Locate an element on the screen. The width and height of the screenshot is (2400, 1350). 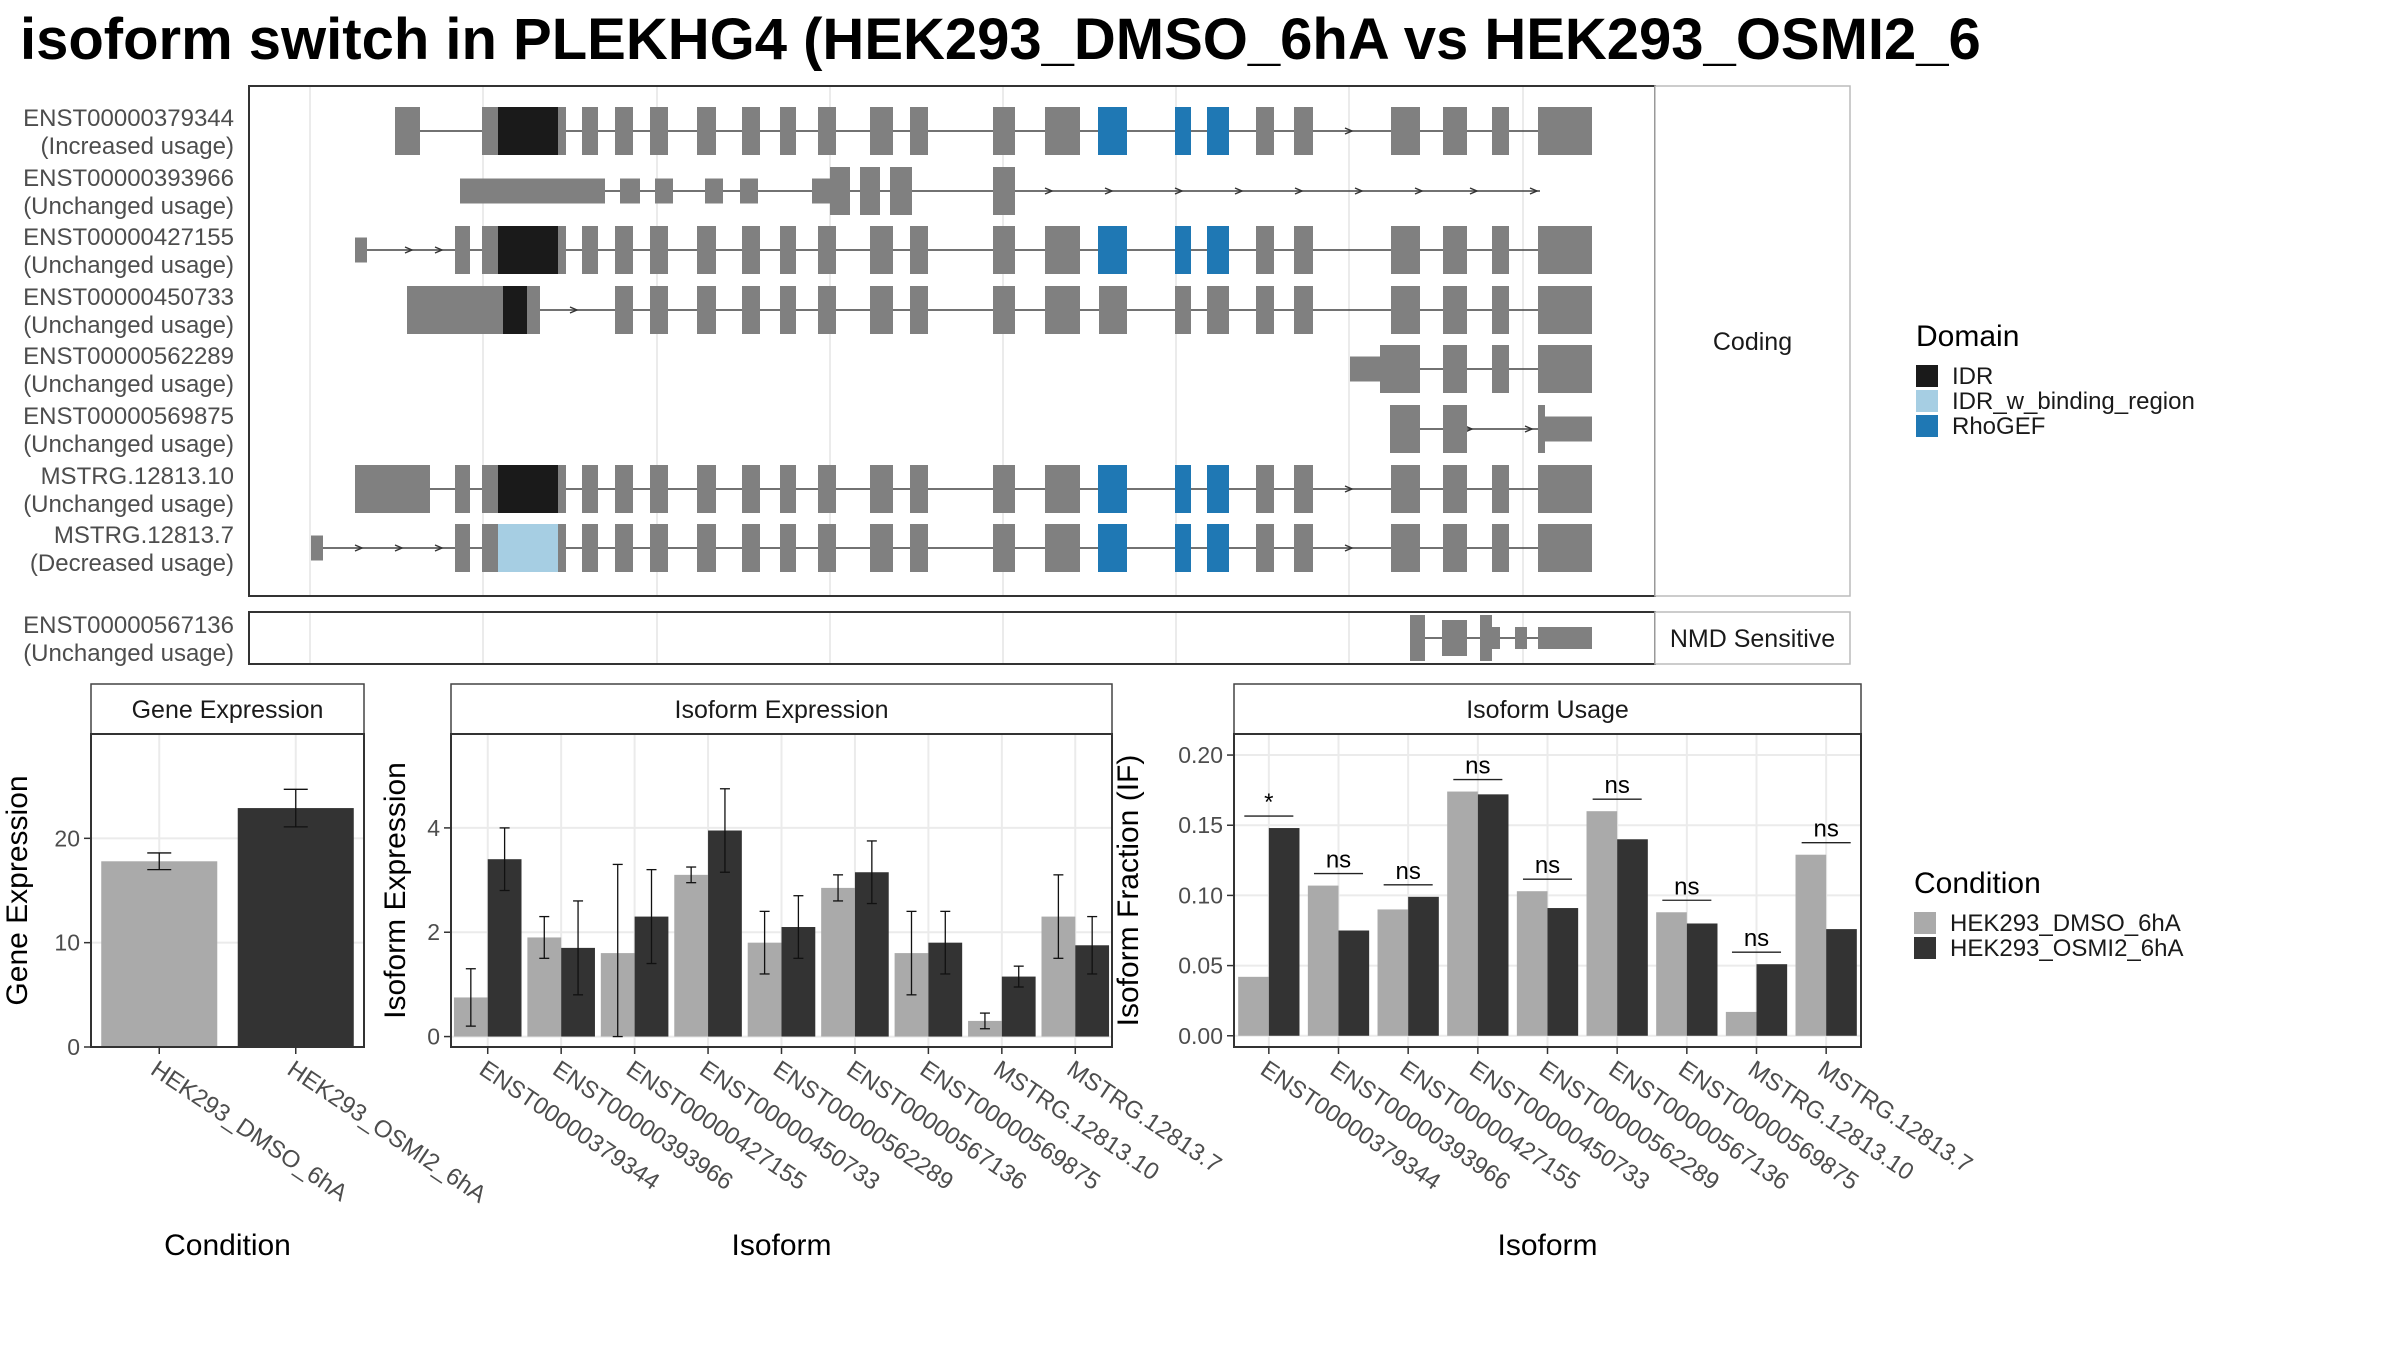
panel-title: Isoform Expression is located at coordinates (782, 710).